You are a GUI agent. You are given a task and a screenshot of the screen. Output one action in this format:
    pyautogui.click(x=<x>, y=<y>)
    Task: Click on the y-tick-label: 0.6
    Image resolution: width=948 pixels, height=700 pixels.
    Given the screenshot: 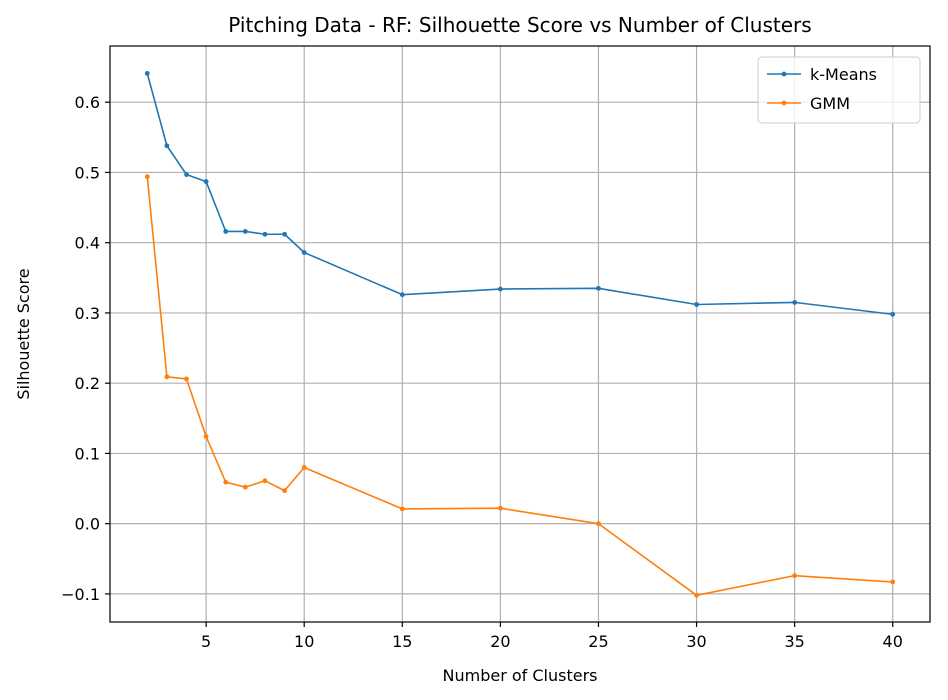 What is the action you would take?
    pyautogui.click(x=87, y=102)
    